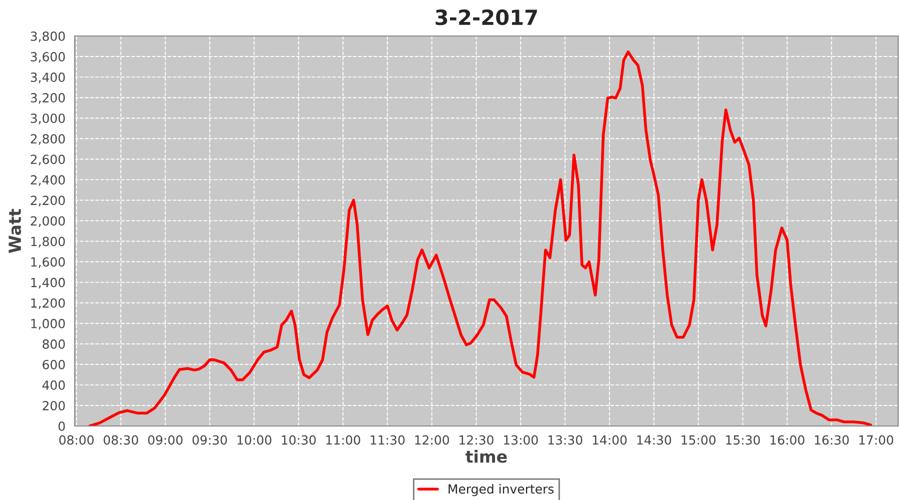  Describe the element at coordinates (501, 490) in the screenshot. I see `legend-label: Merged inverters` at that location.